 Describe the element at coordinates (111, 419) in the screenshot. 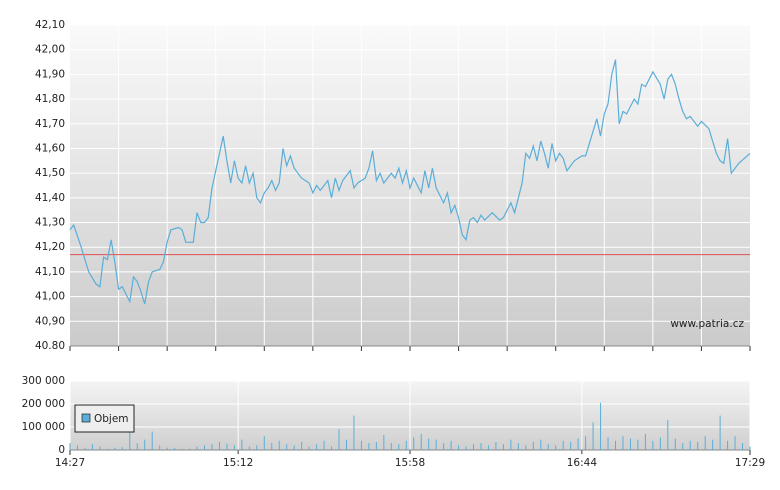

I see `legend-label: Objem` at that location.